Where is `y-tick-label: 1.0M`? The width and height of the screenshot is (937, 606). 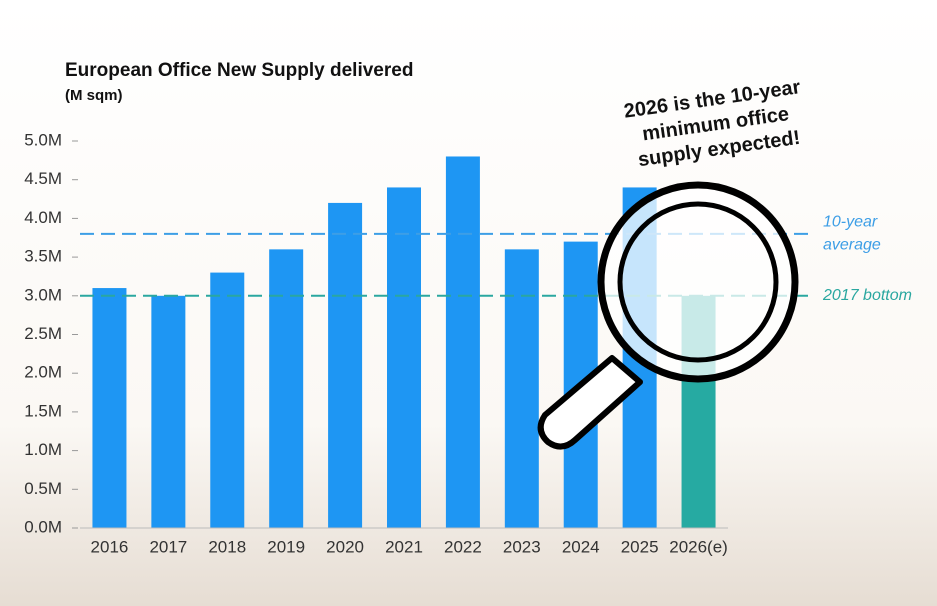
y-tick-label: 1.0M is located at coordinates (43, 449).